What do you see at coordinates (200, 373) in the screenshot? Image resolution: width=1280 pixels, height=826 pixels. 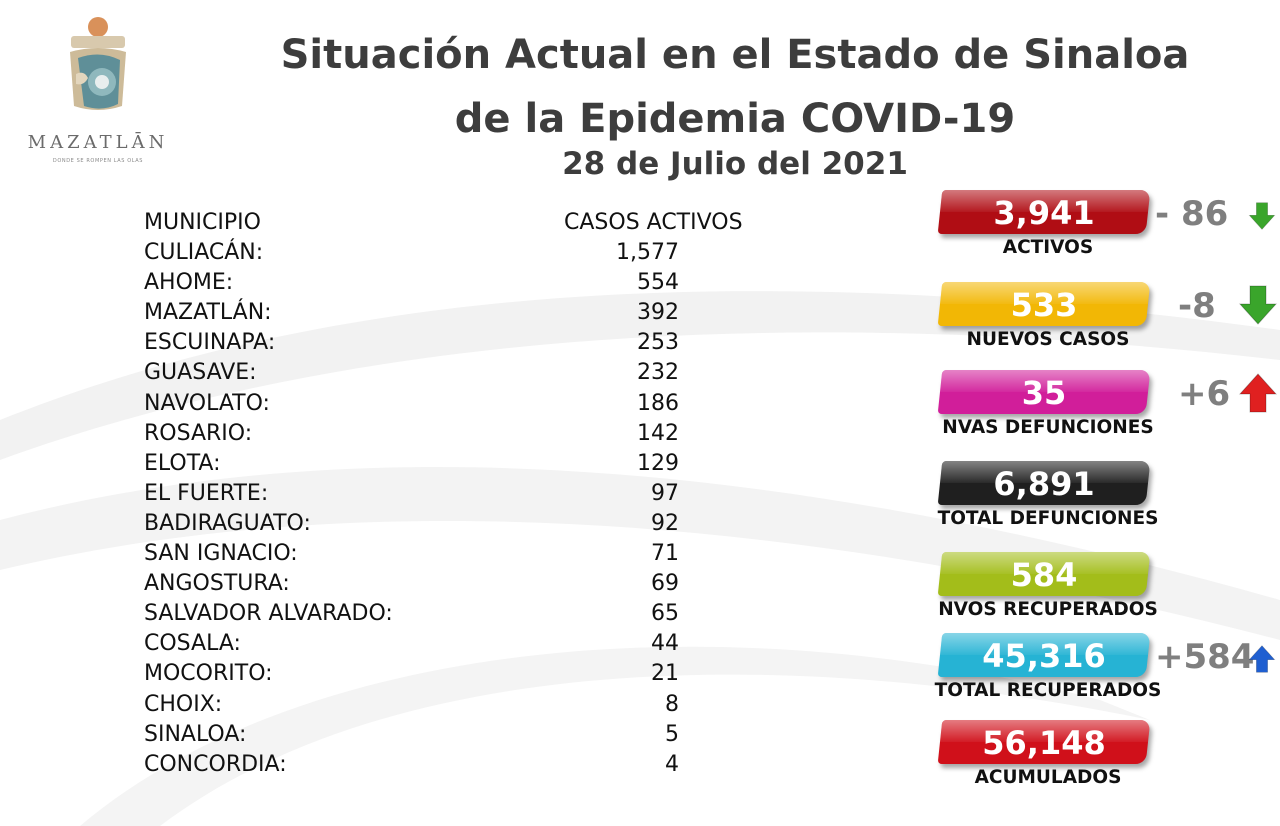 I see `municipio-name: GUASAVE:` at bounding box center [200, 373].